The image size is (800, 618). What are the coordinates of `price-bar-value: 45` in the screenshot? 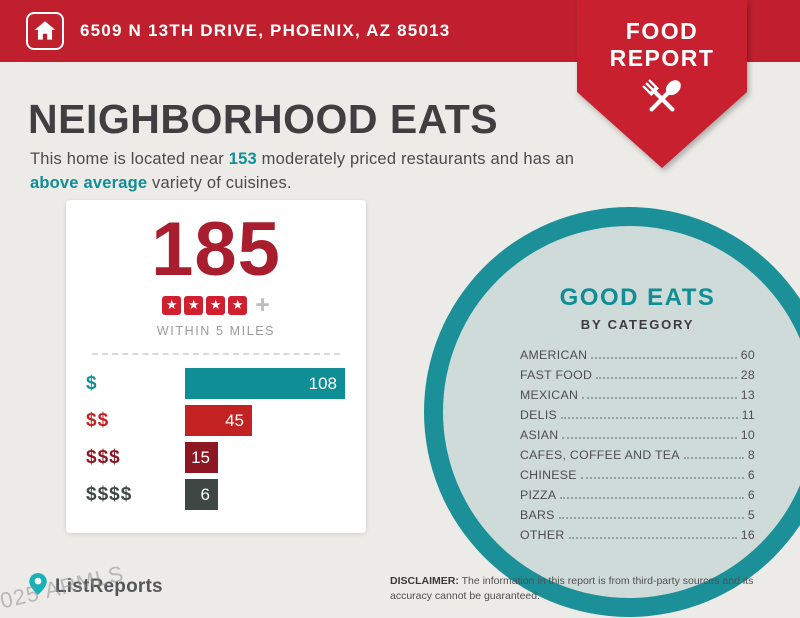 It's located at (234, 420).